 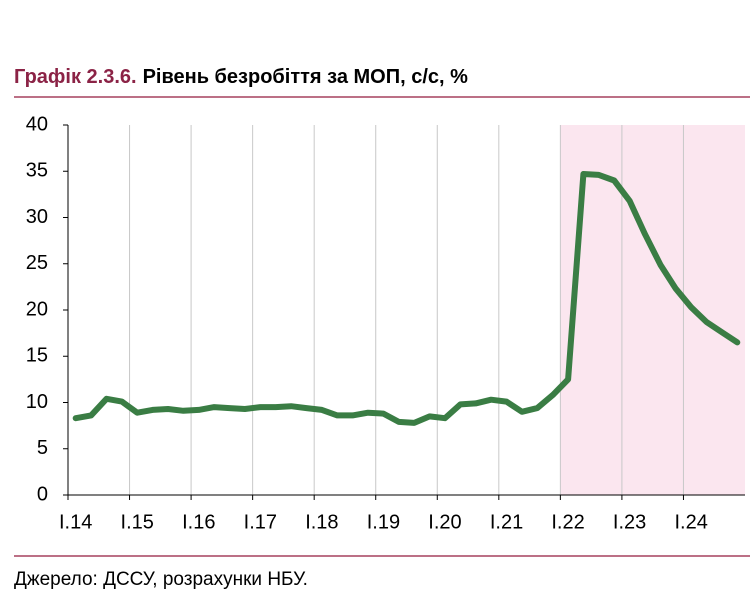 What do you see at coordinates (161, 579) in the screenshot?
I see `source: Джерело: ДССУ, розрахунки НБУ.` at bounding box center [161, 579].